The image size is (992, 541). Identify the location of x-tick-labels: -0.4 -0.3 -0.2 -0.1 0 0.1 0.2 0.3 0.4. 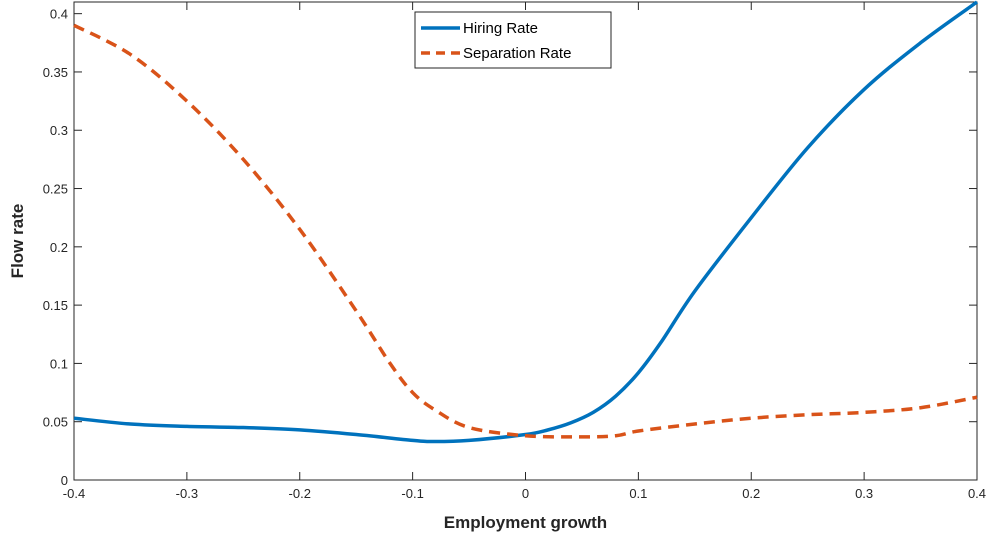
(524, 493).